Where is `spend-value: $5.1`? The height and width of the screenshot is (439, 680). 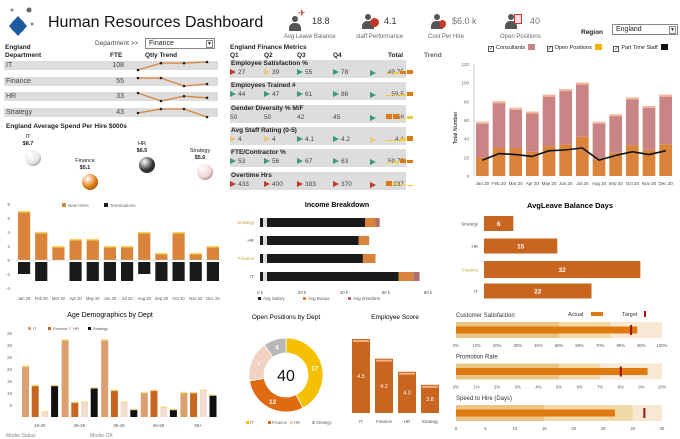 spend-value: $5.1 is located at coordinates (85, 168).